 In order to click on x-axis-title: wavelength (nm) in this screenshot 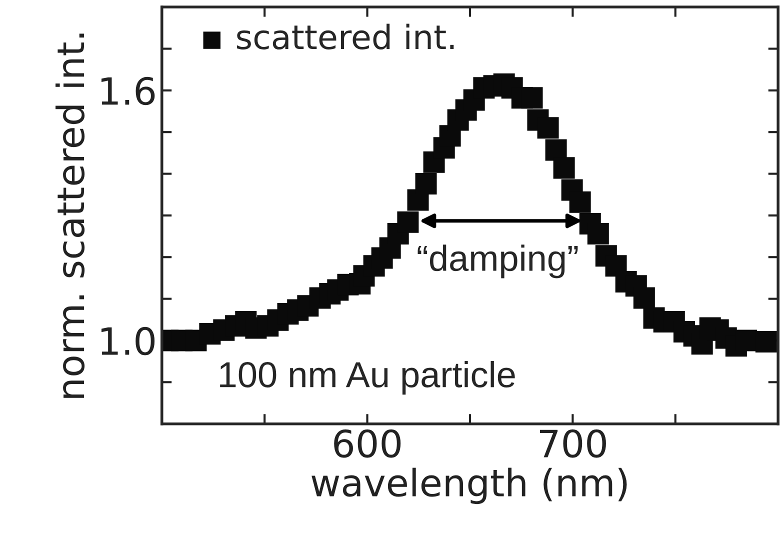, I will do `click(469, 486)`.